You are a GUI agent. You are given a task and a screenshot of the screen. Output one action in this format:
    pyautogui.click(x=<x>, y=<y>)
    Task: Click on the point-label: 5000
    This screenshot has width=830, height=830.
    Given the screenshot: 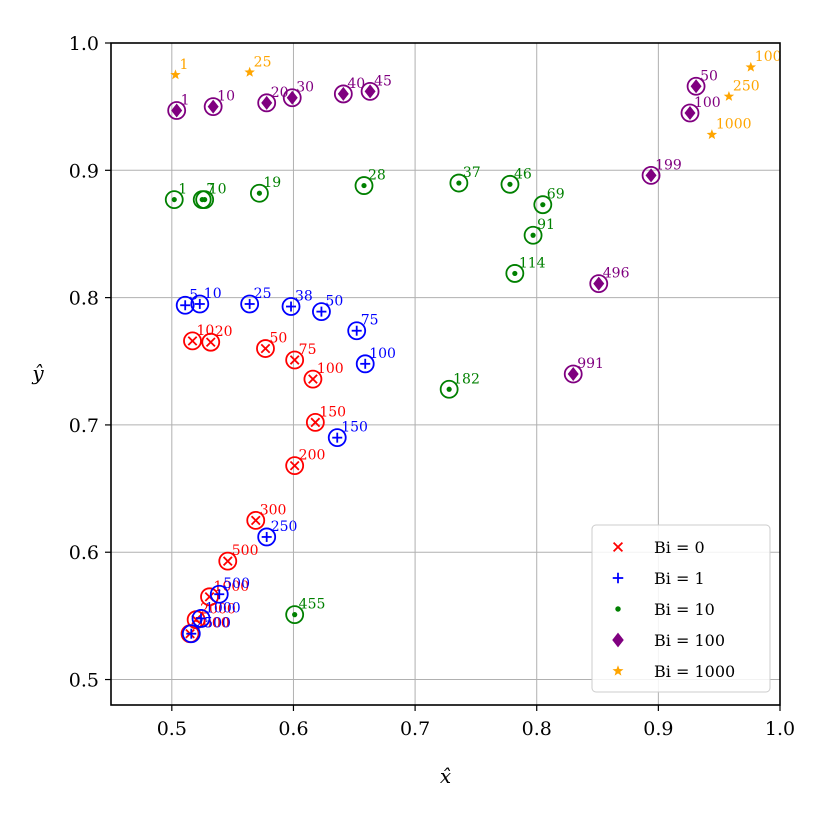 What is the action you would take?
    pyautogui.click(x=212, y=624)
    